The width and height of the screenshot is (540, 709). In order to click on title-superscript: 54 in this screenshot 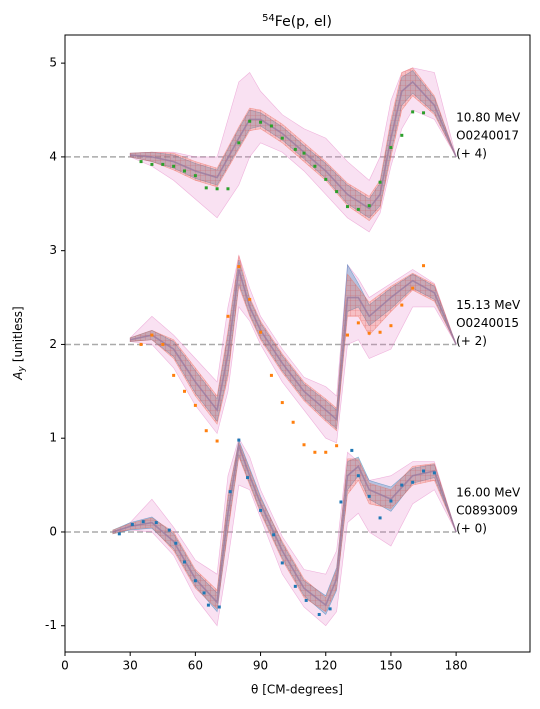, I will do `click(268, 18)`.